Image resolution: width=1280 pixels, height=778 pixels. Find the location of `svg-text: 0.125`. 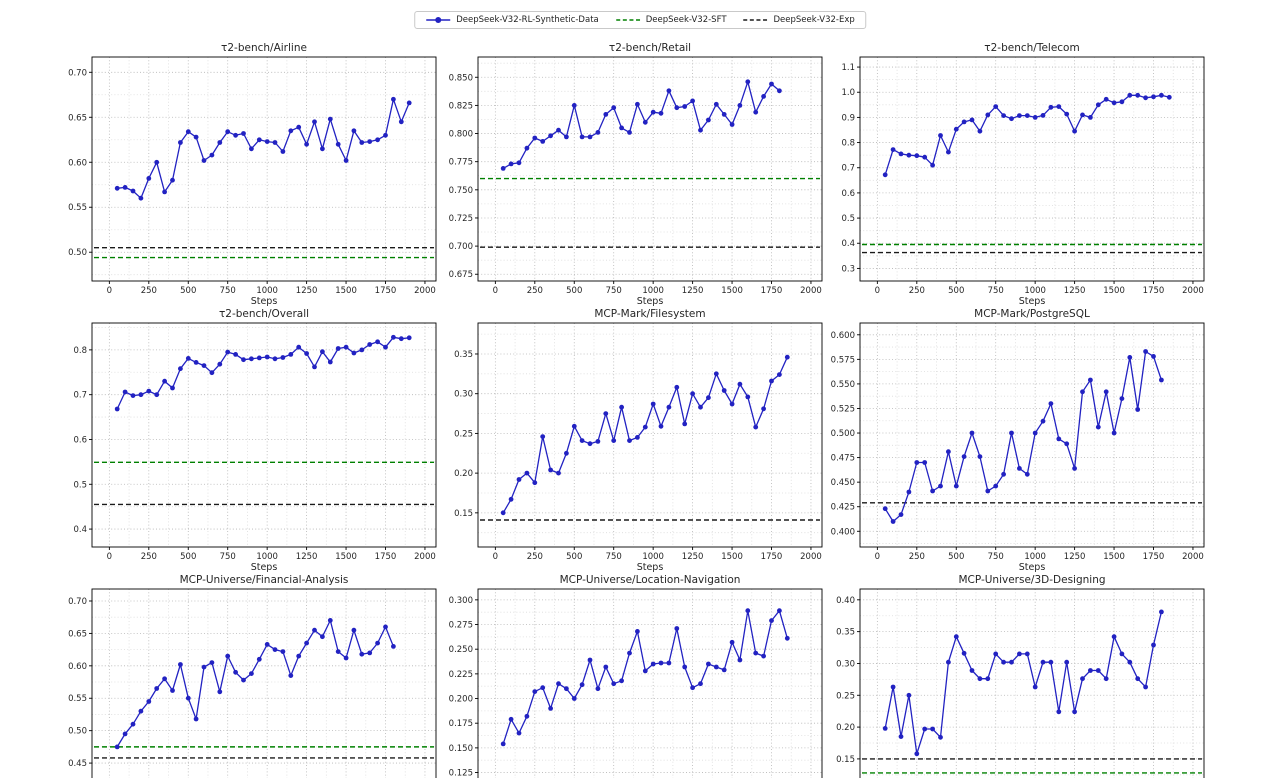

svg-text: 0.125 is located at coordinates (461, 773).